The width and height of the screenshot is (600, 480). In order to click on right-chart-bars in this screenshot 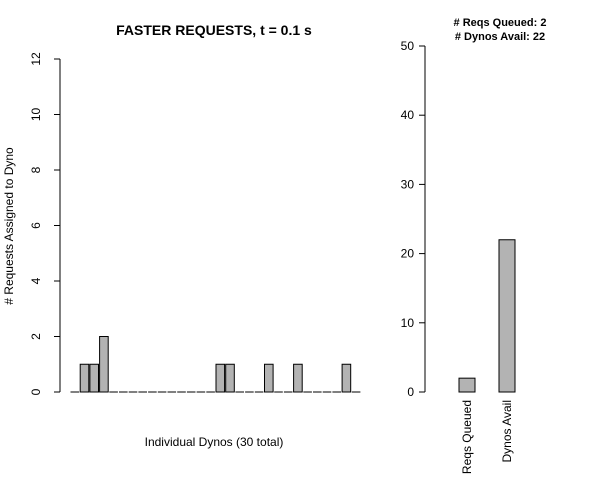, I will do `click(487, 316)`.